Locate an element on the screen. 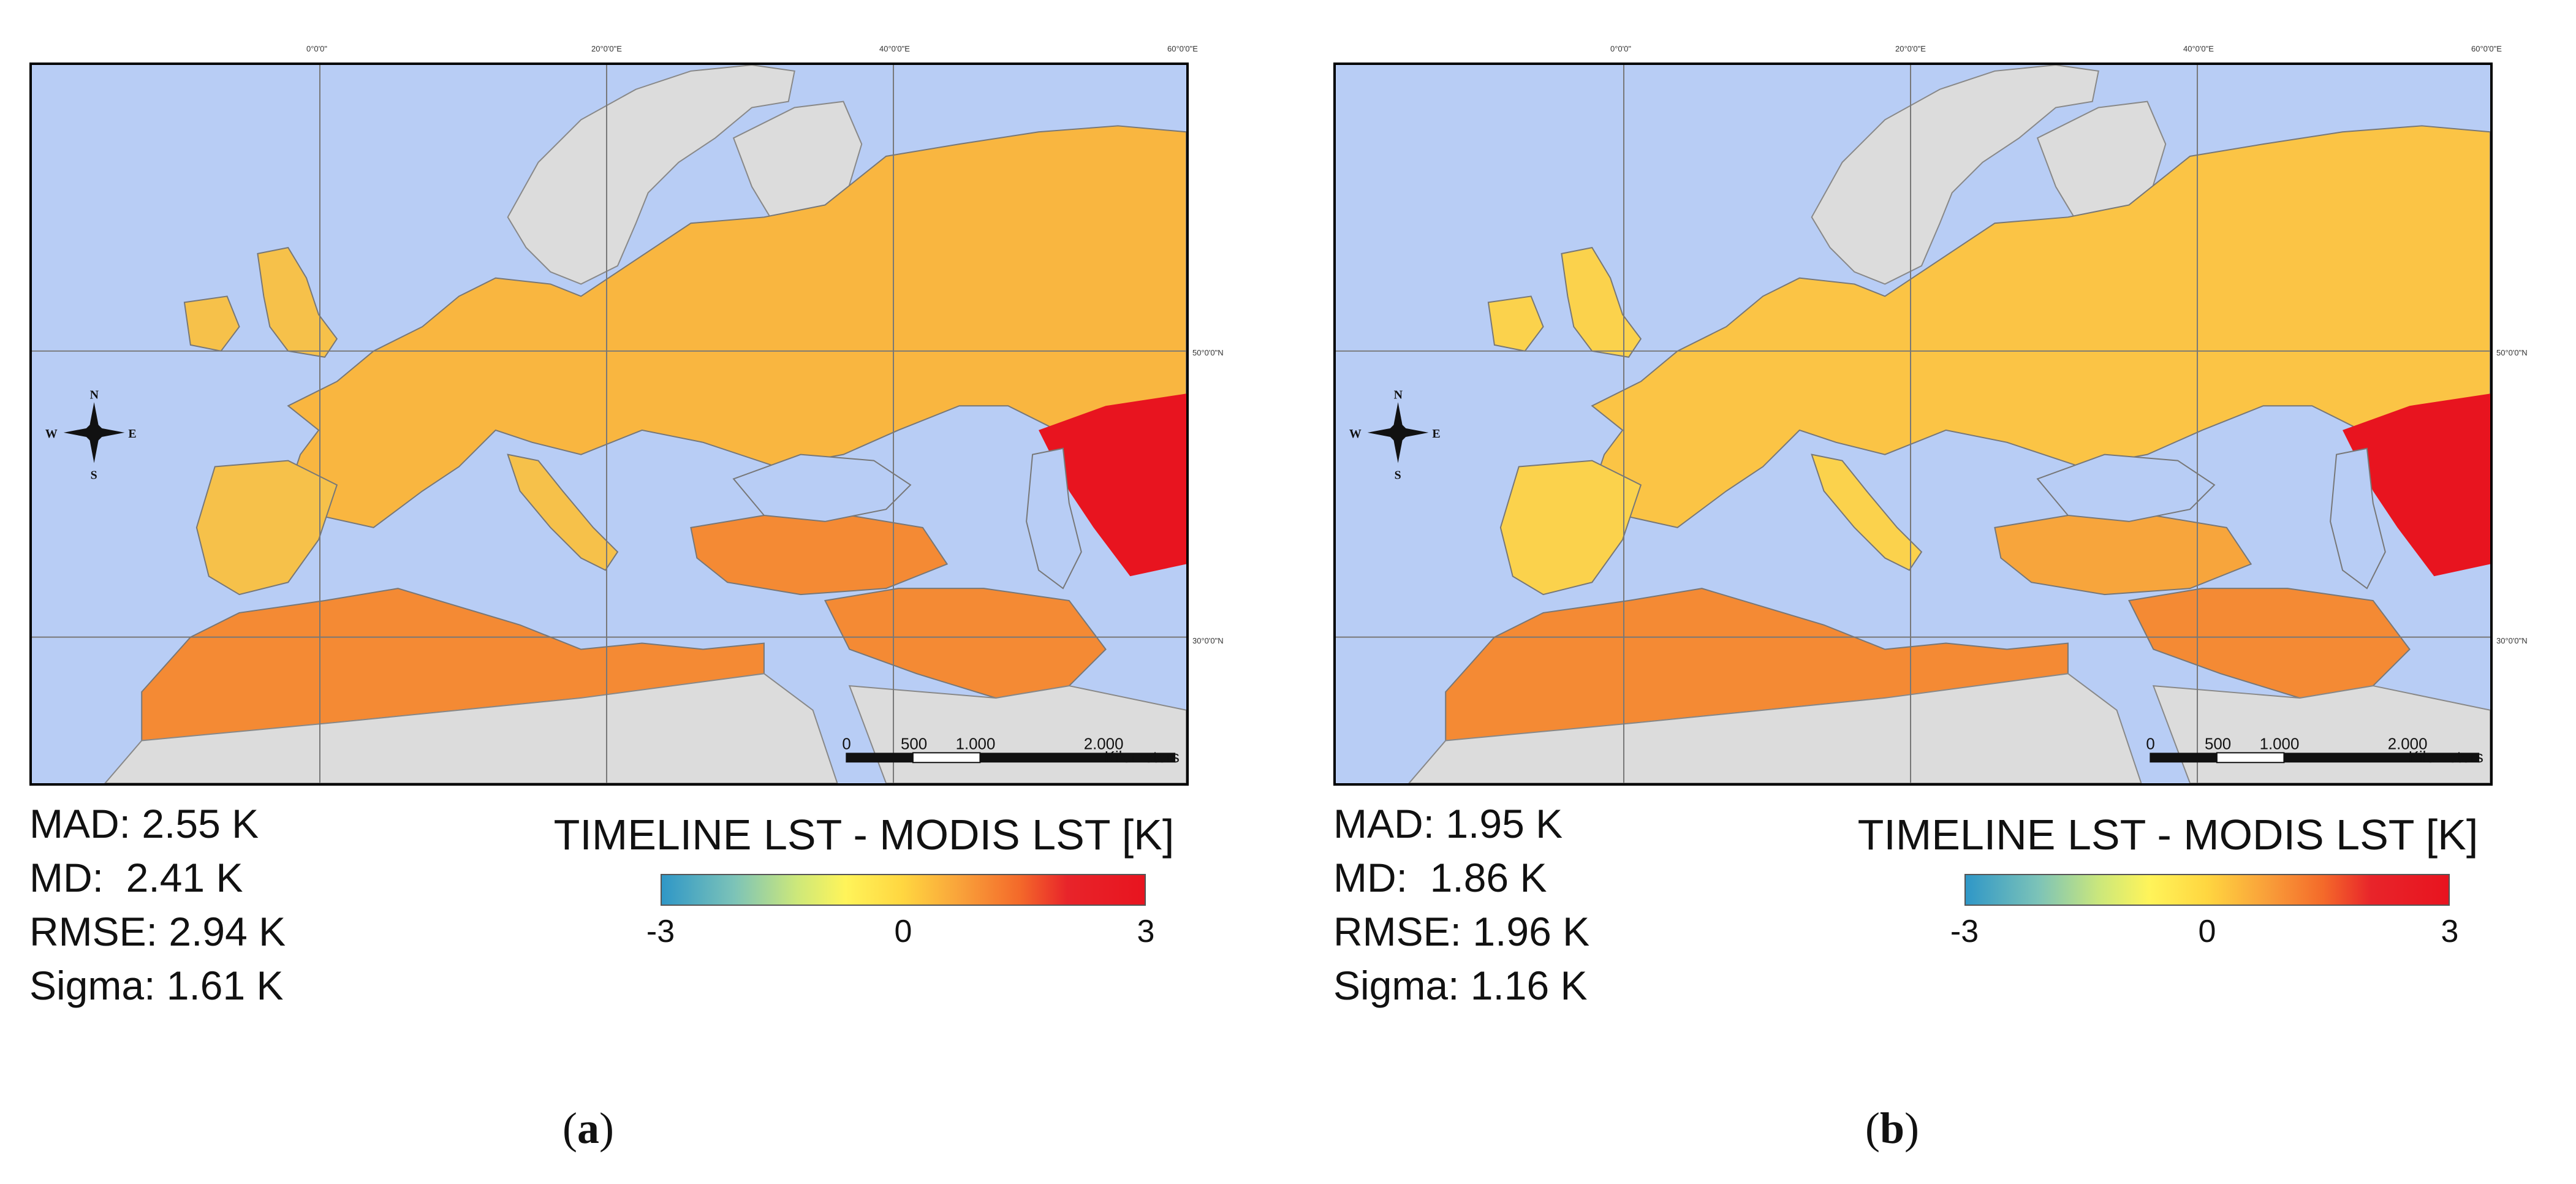 This screenshot has width=2576, height=1184. panel-label-a: (a) is located at coordinates (588, 1128).